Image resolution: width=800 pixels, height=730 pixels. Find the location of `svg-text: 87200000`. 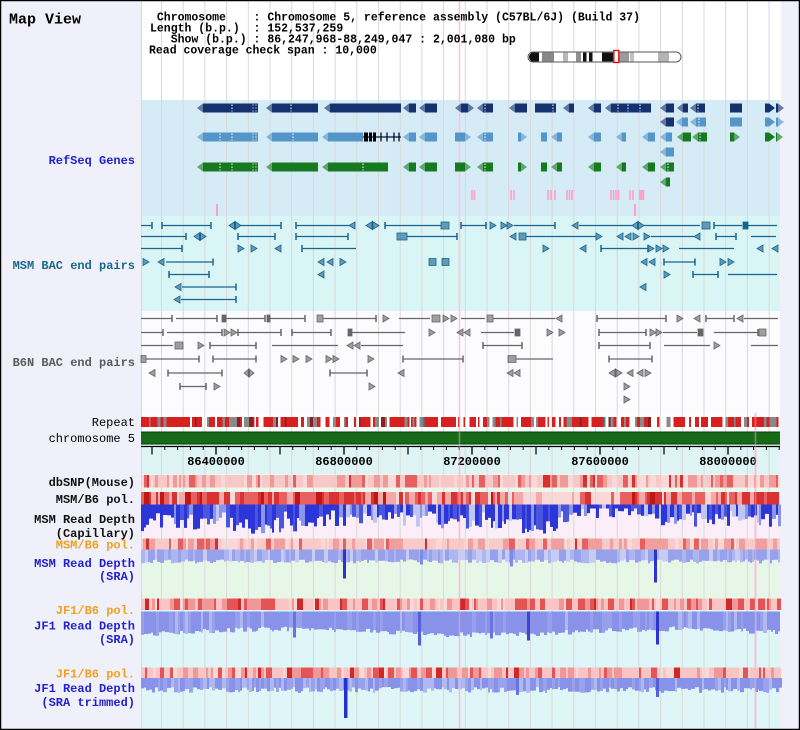

svg-text: 87200000 is located at coordinates (472, 462).